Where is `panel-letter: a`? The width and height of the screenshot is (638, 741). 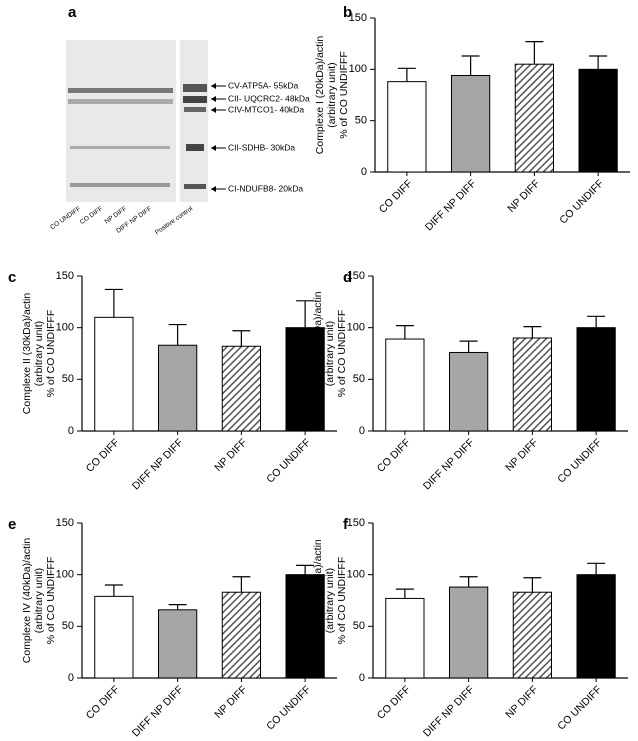
panel-letter: a is located at coordinates (72, 12).